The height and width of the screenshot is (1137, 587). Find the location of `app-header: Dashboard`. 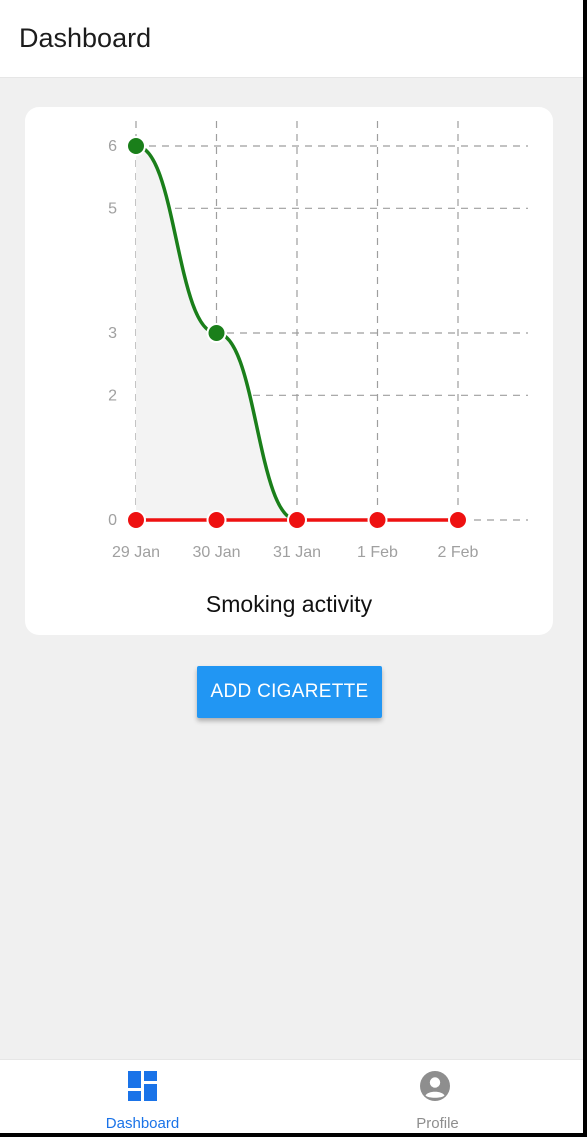

app-header: Dashboard is located at coordinates (291, 39).